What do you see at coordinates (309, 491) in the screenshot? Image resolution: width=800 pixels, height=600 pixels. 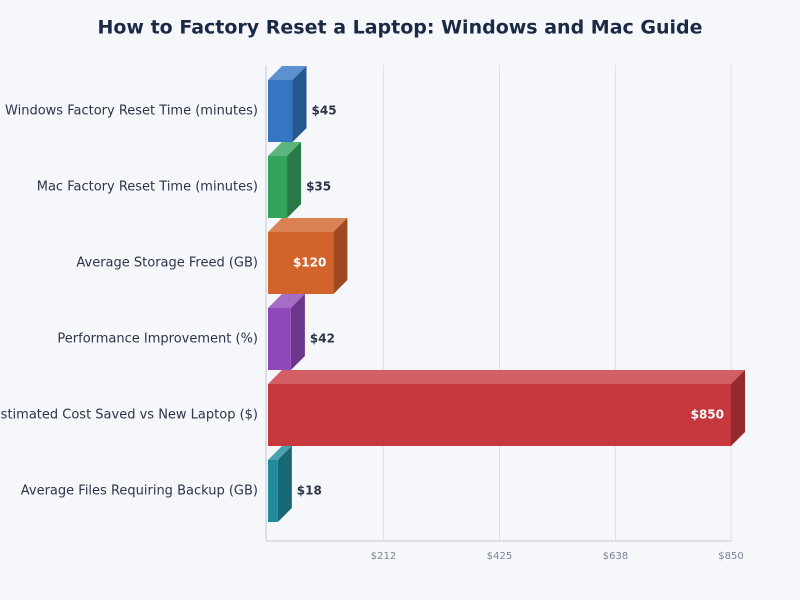 I see `data-label: $18` at bounding box center [309, 491].